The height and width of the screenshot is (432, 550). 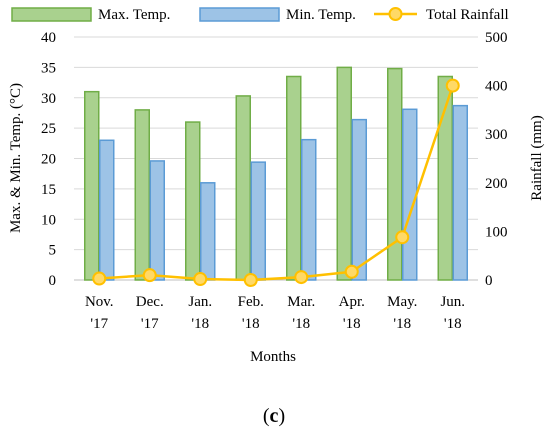 I want to click on x-tick-label: Apr. '18, so click(x=352, y=313).